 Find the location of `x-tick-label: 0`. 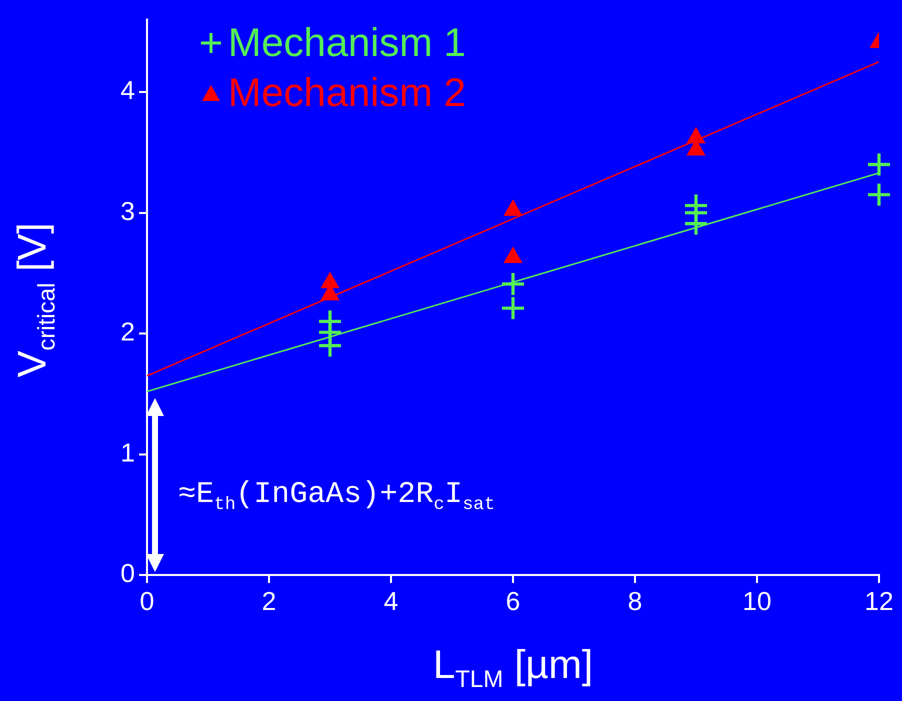

x-tick-label: 0 is located at coordinates (147, 601).